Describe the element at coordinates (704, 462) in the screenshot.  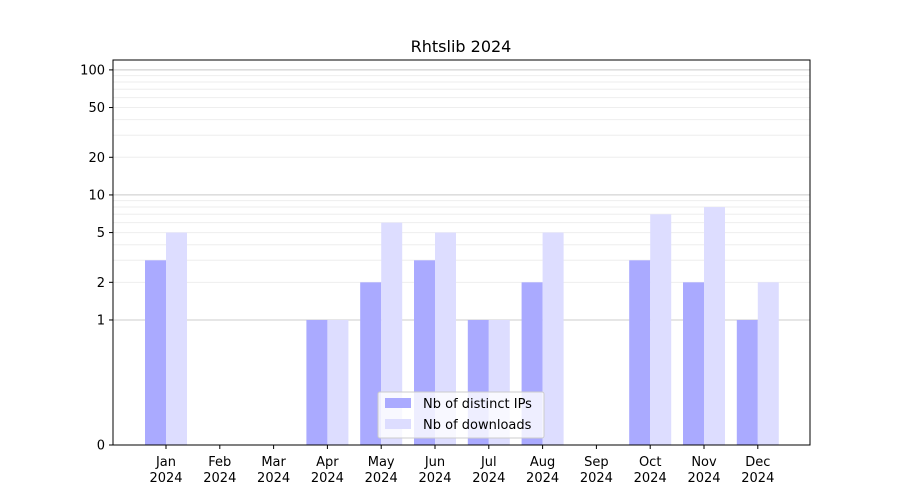
I see `x-tick-label-month: Nov` at that location.